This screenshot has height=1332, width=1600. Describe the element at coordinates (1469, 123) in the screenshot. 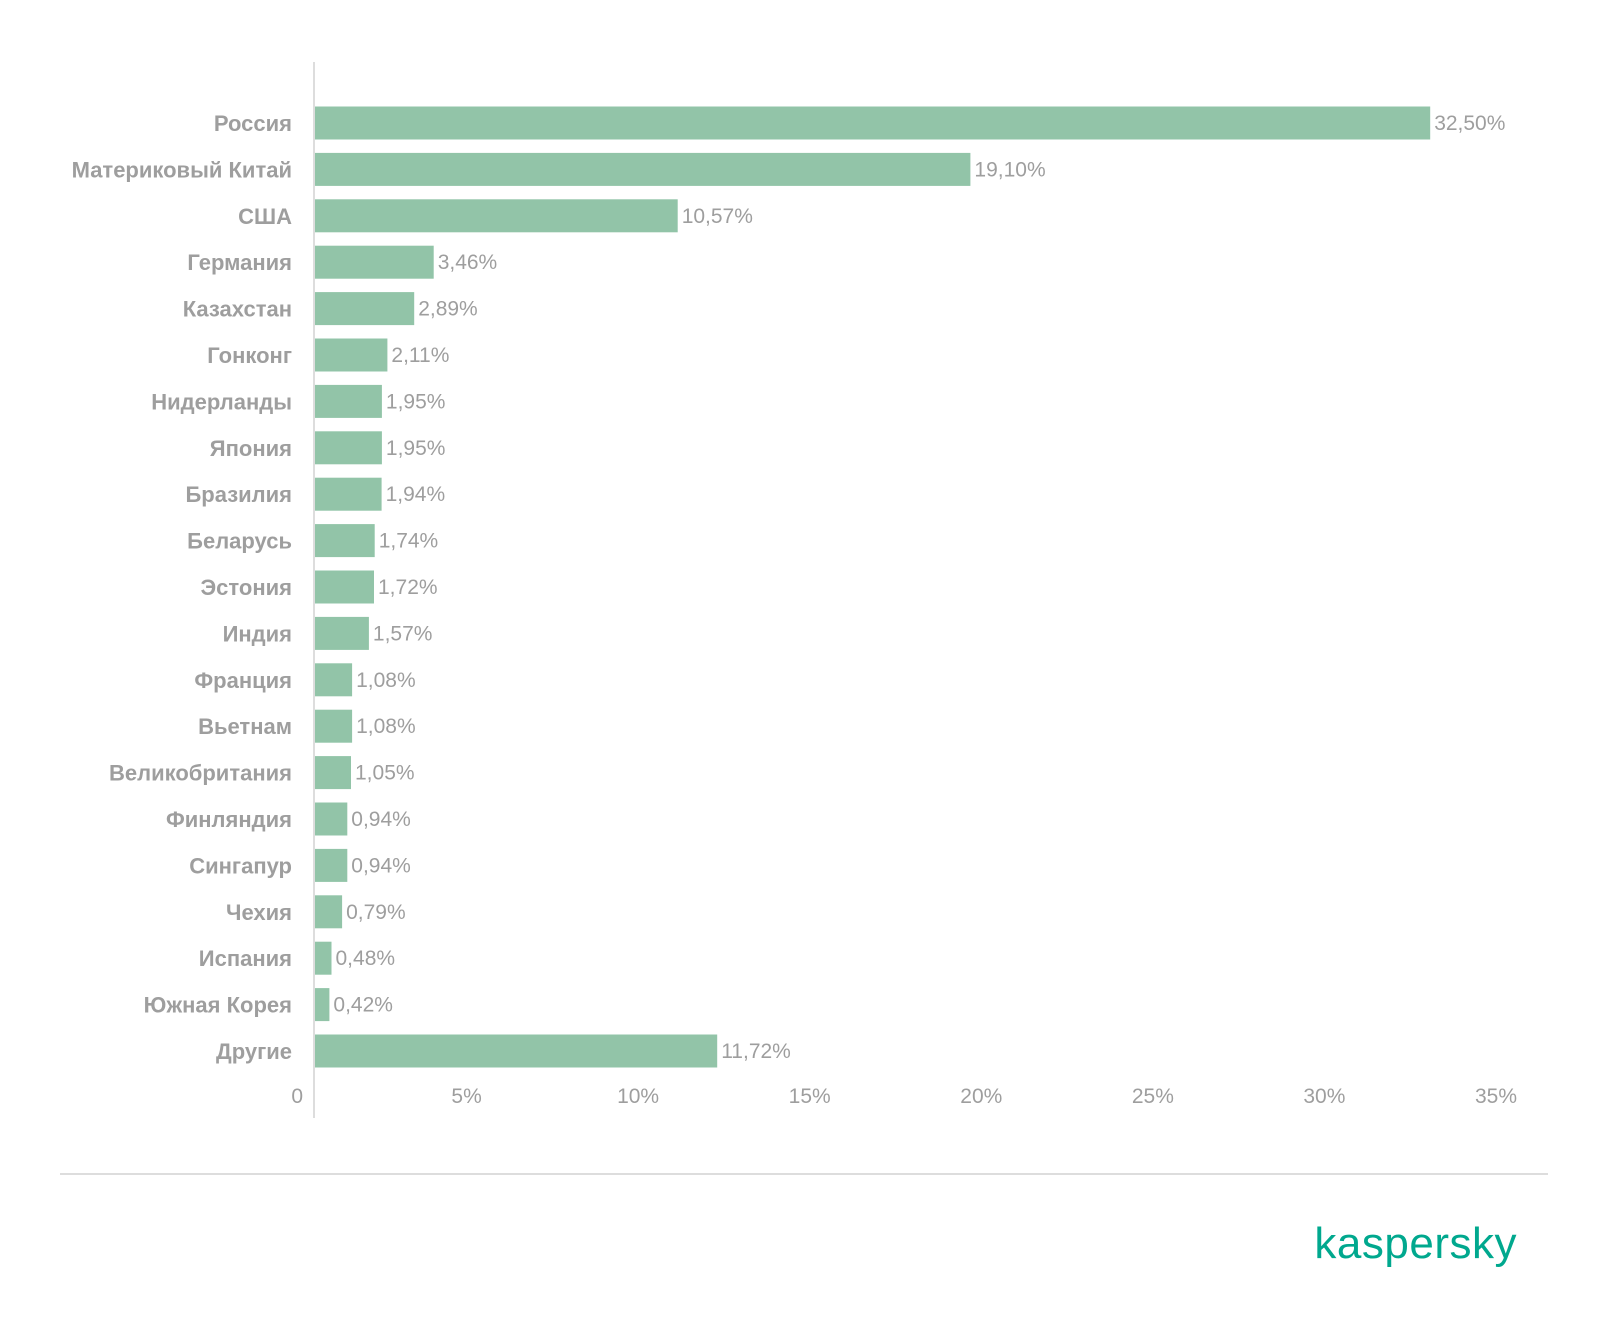

I see `value-label: 32,50%` at that location.